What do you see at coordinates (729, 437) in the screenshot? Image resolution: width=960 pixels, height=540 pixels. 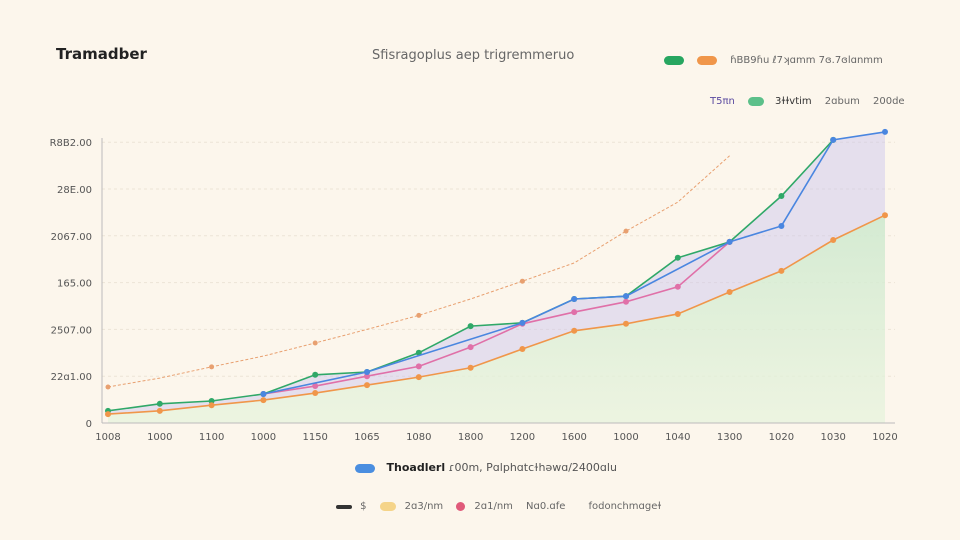 I see `x-tick-label: 1300` at bounding box center [729, 437].